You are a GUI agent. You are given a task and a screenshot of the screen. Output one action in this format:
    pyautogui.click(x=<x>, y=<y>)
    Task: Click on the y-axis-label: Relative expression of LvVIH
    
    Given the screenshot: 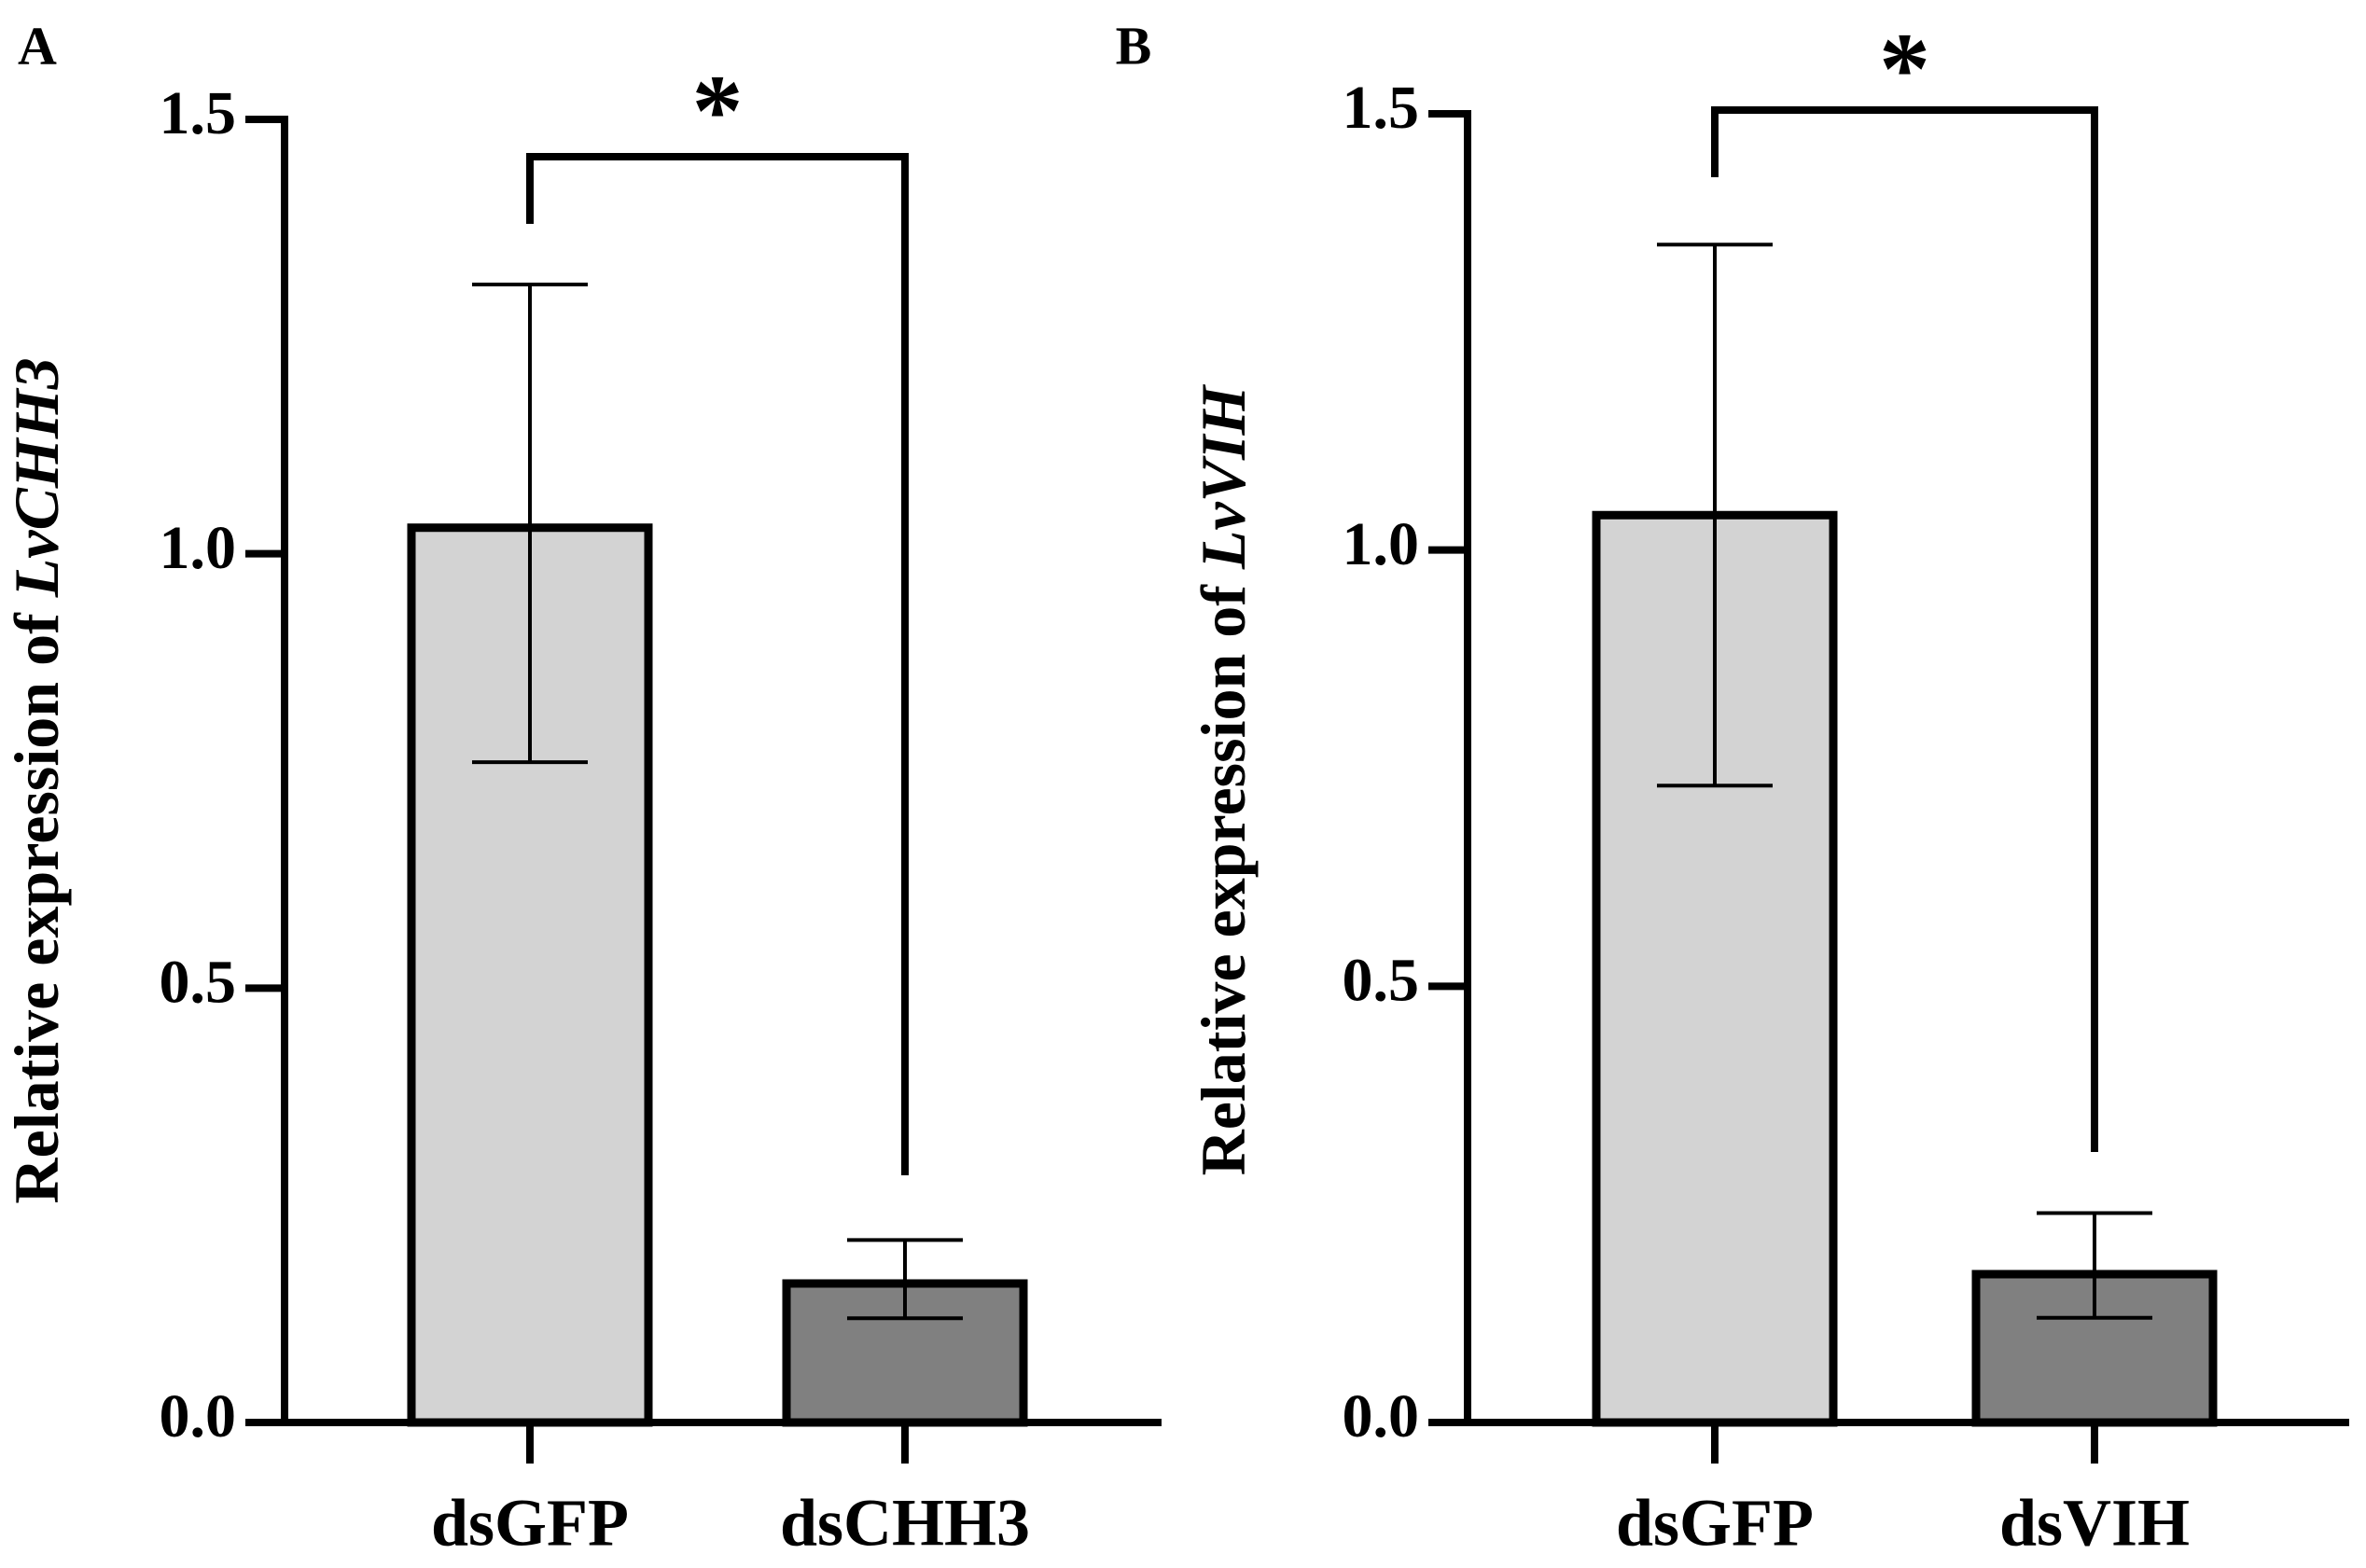 What is the action you would take?
    pyautogui.click(x=1223, y=780)
    